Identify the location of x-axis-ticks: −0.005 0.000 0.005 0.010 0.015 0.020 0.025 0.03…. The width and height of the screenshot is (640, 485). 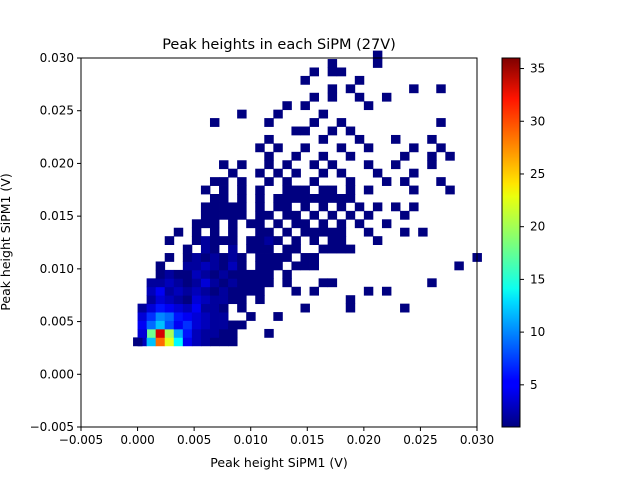
(276, 437).